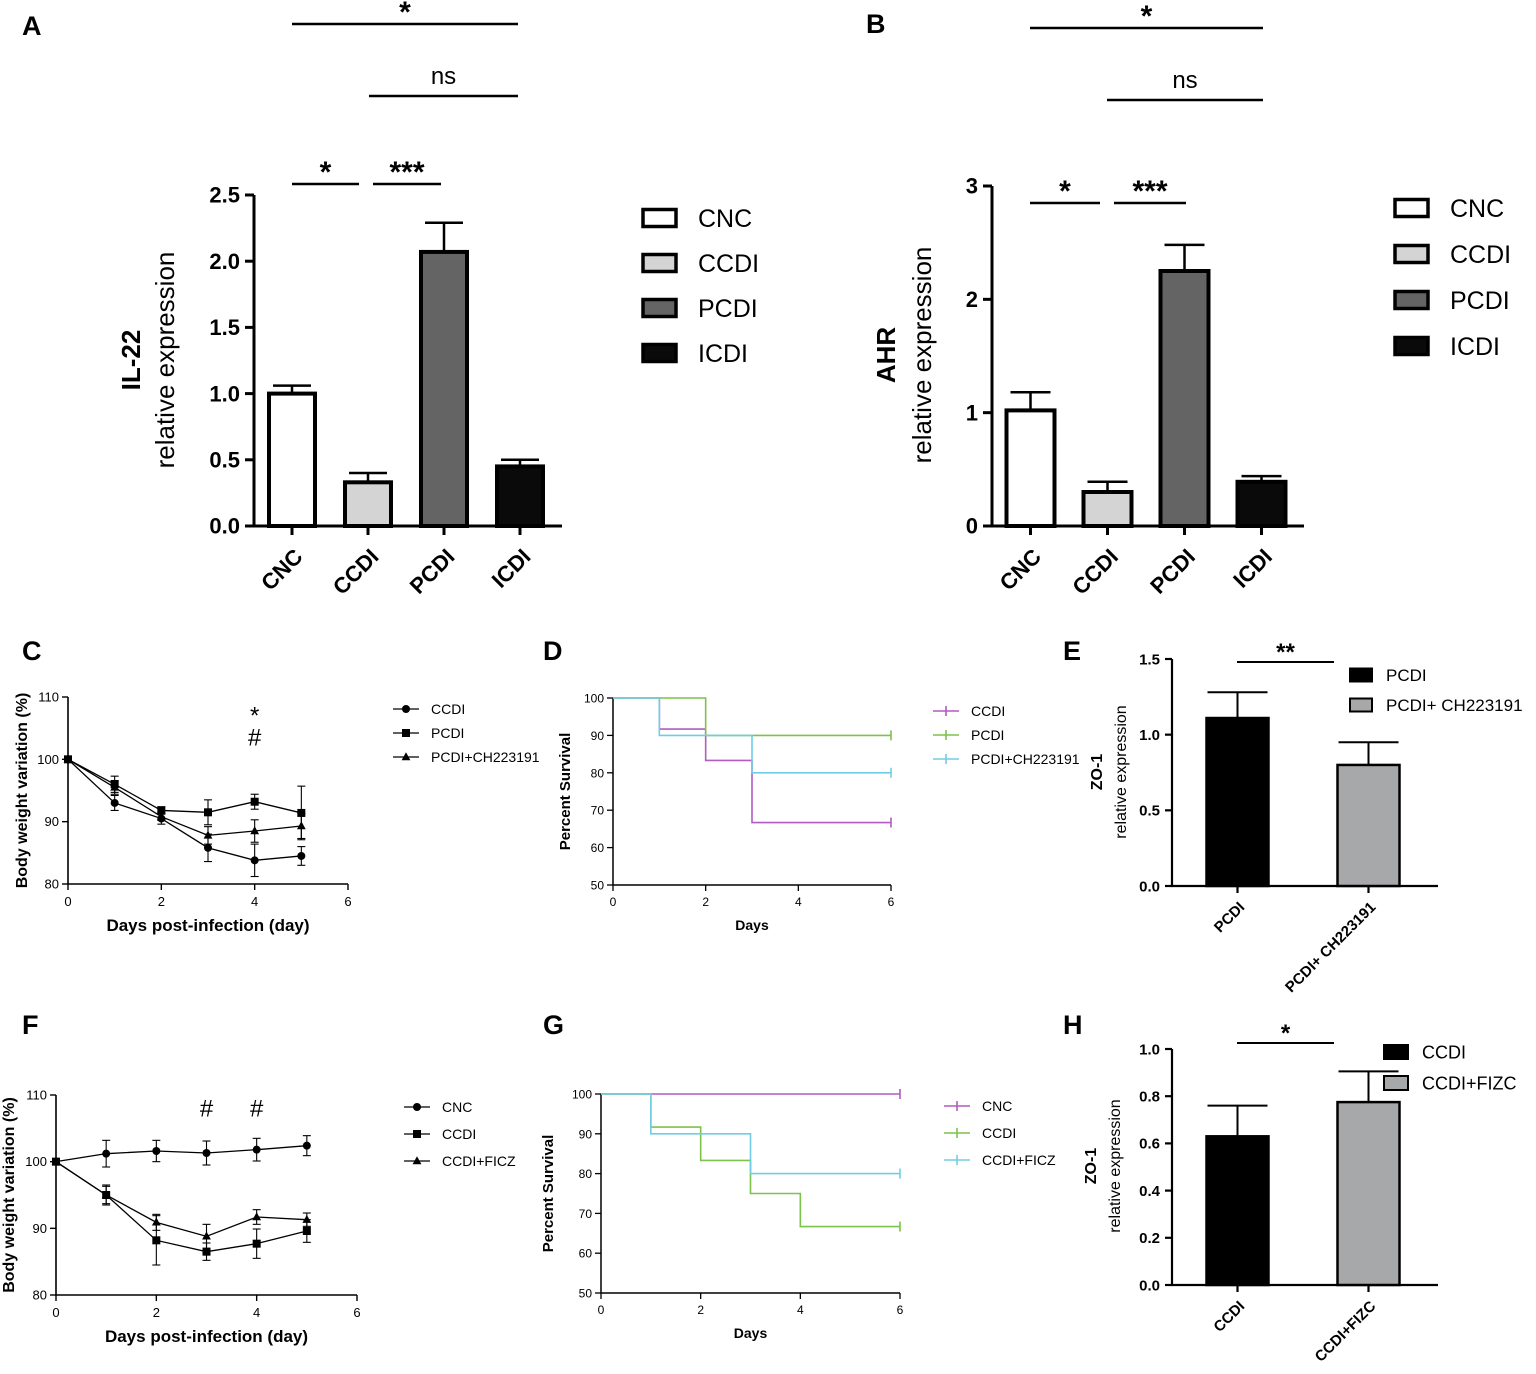  What do you see at coordinates (1285, 652) in the screenshot?
I see `significance-label: **` at bounding box center [1285, 652].